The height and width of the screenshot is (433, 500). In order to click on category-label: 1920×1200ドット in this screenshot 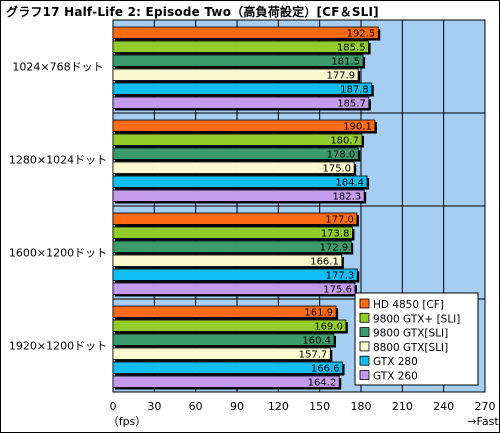, I will do `click(58, 346)`.